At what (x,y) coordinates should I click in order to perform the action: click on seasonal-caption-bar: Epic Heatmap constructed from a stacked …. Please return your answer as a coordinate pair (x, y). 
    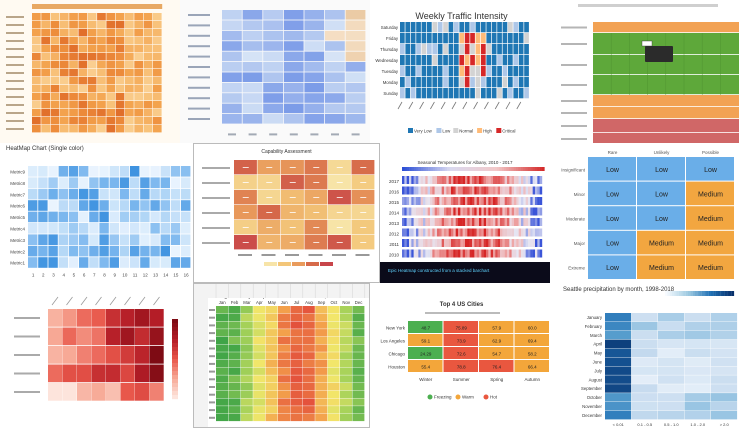
    Looking at the image, I should click on (465, 272).